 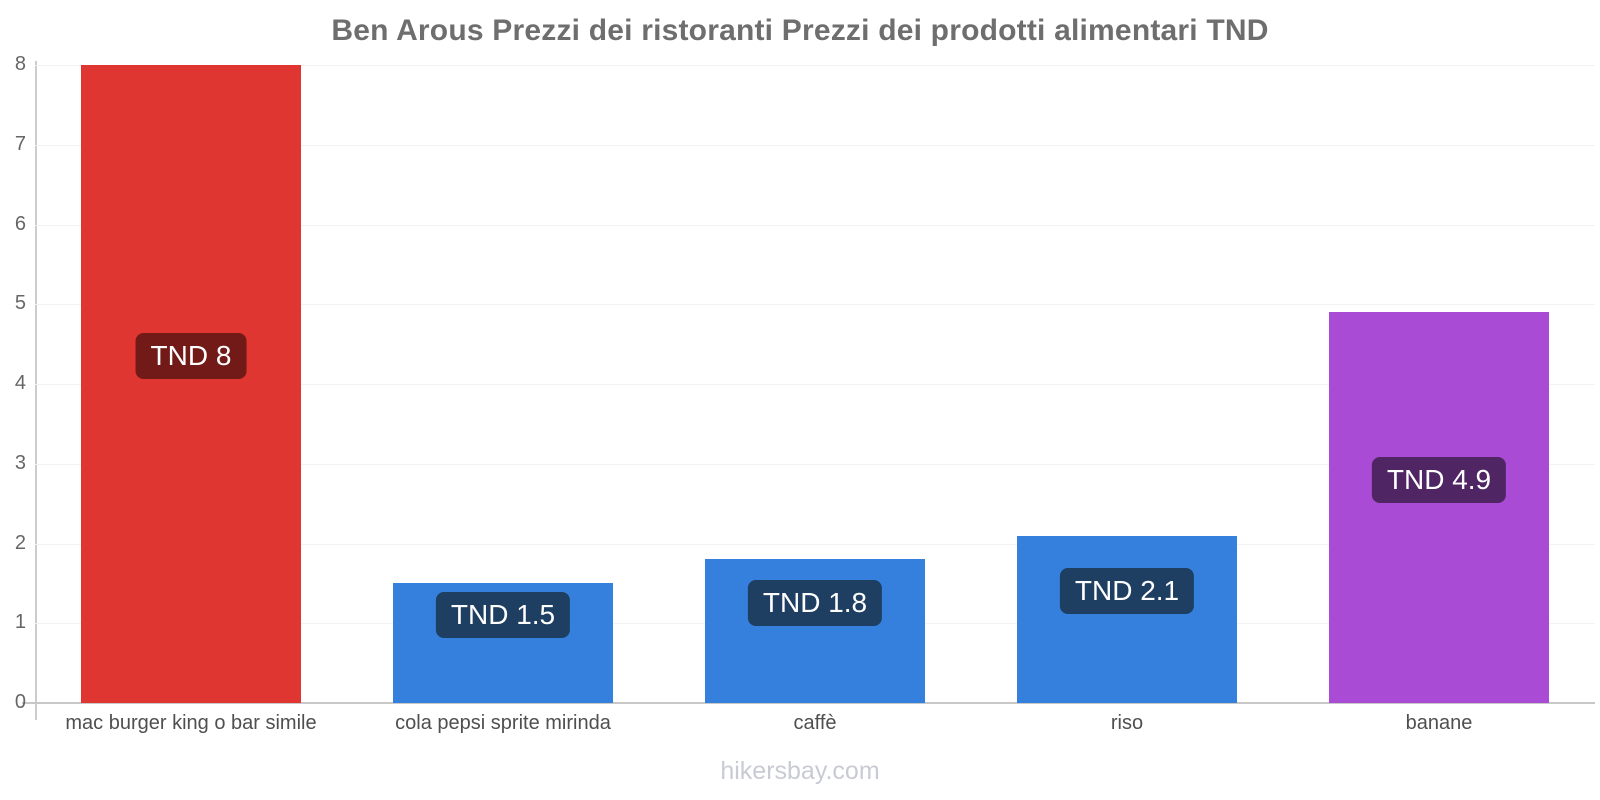 I want to click on bar-2: TND 1.5, so click(x=503, y=643).